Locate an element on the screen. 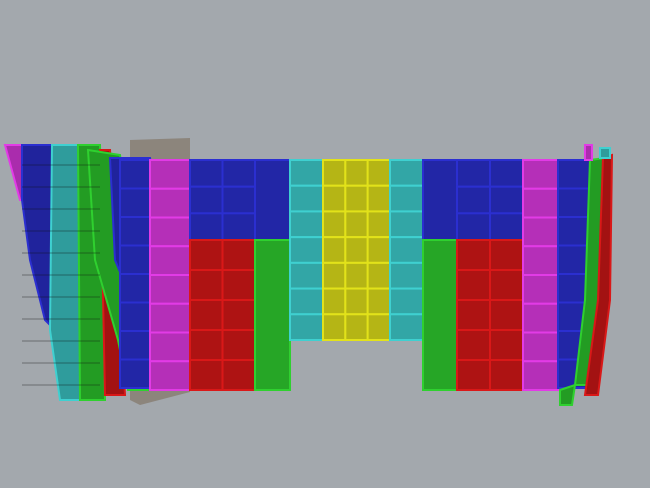 This screenshot has height=488, width=650. wing-strip-red is located at coordinates (598, 274).